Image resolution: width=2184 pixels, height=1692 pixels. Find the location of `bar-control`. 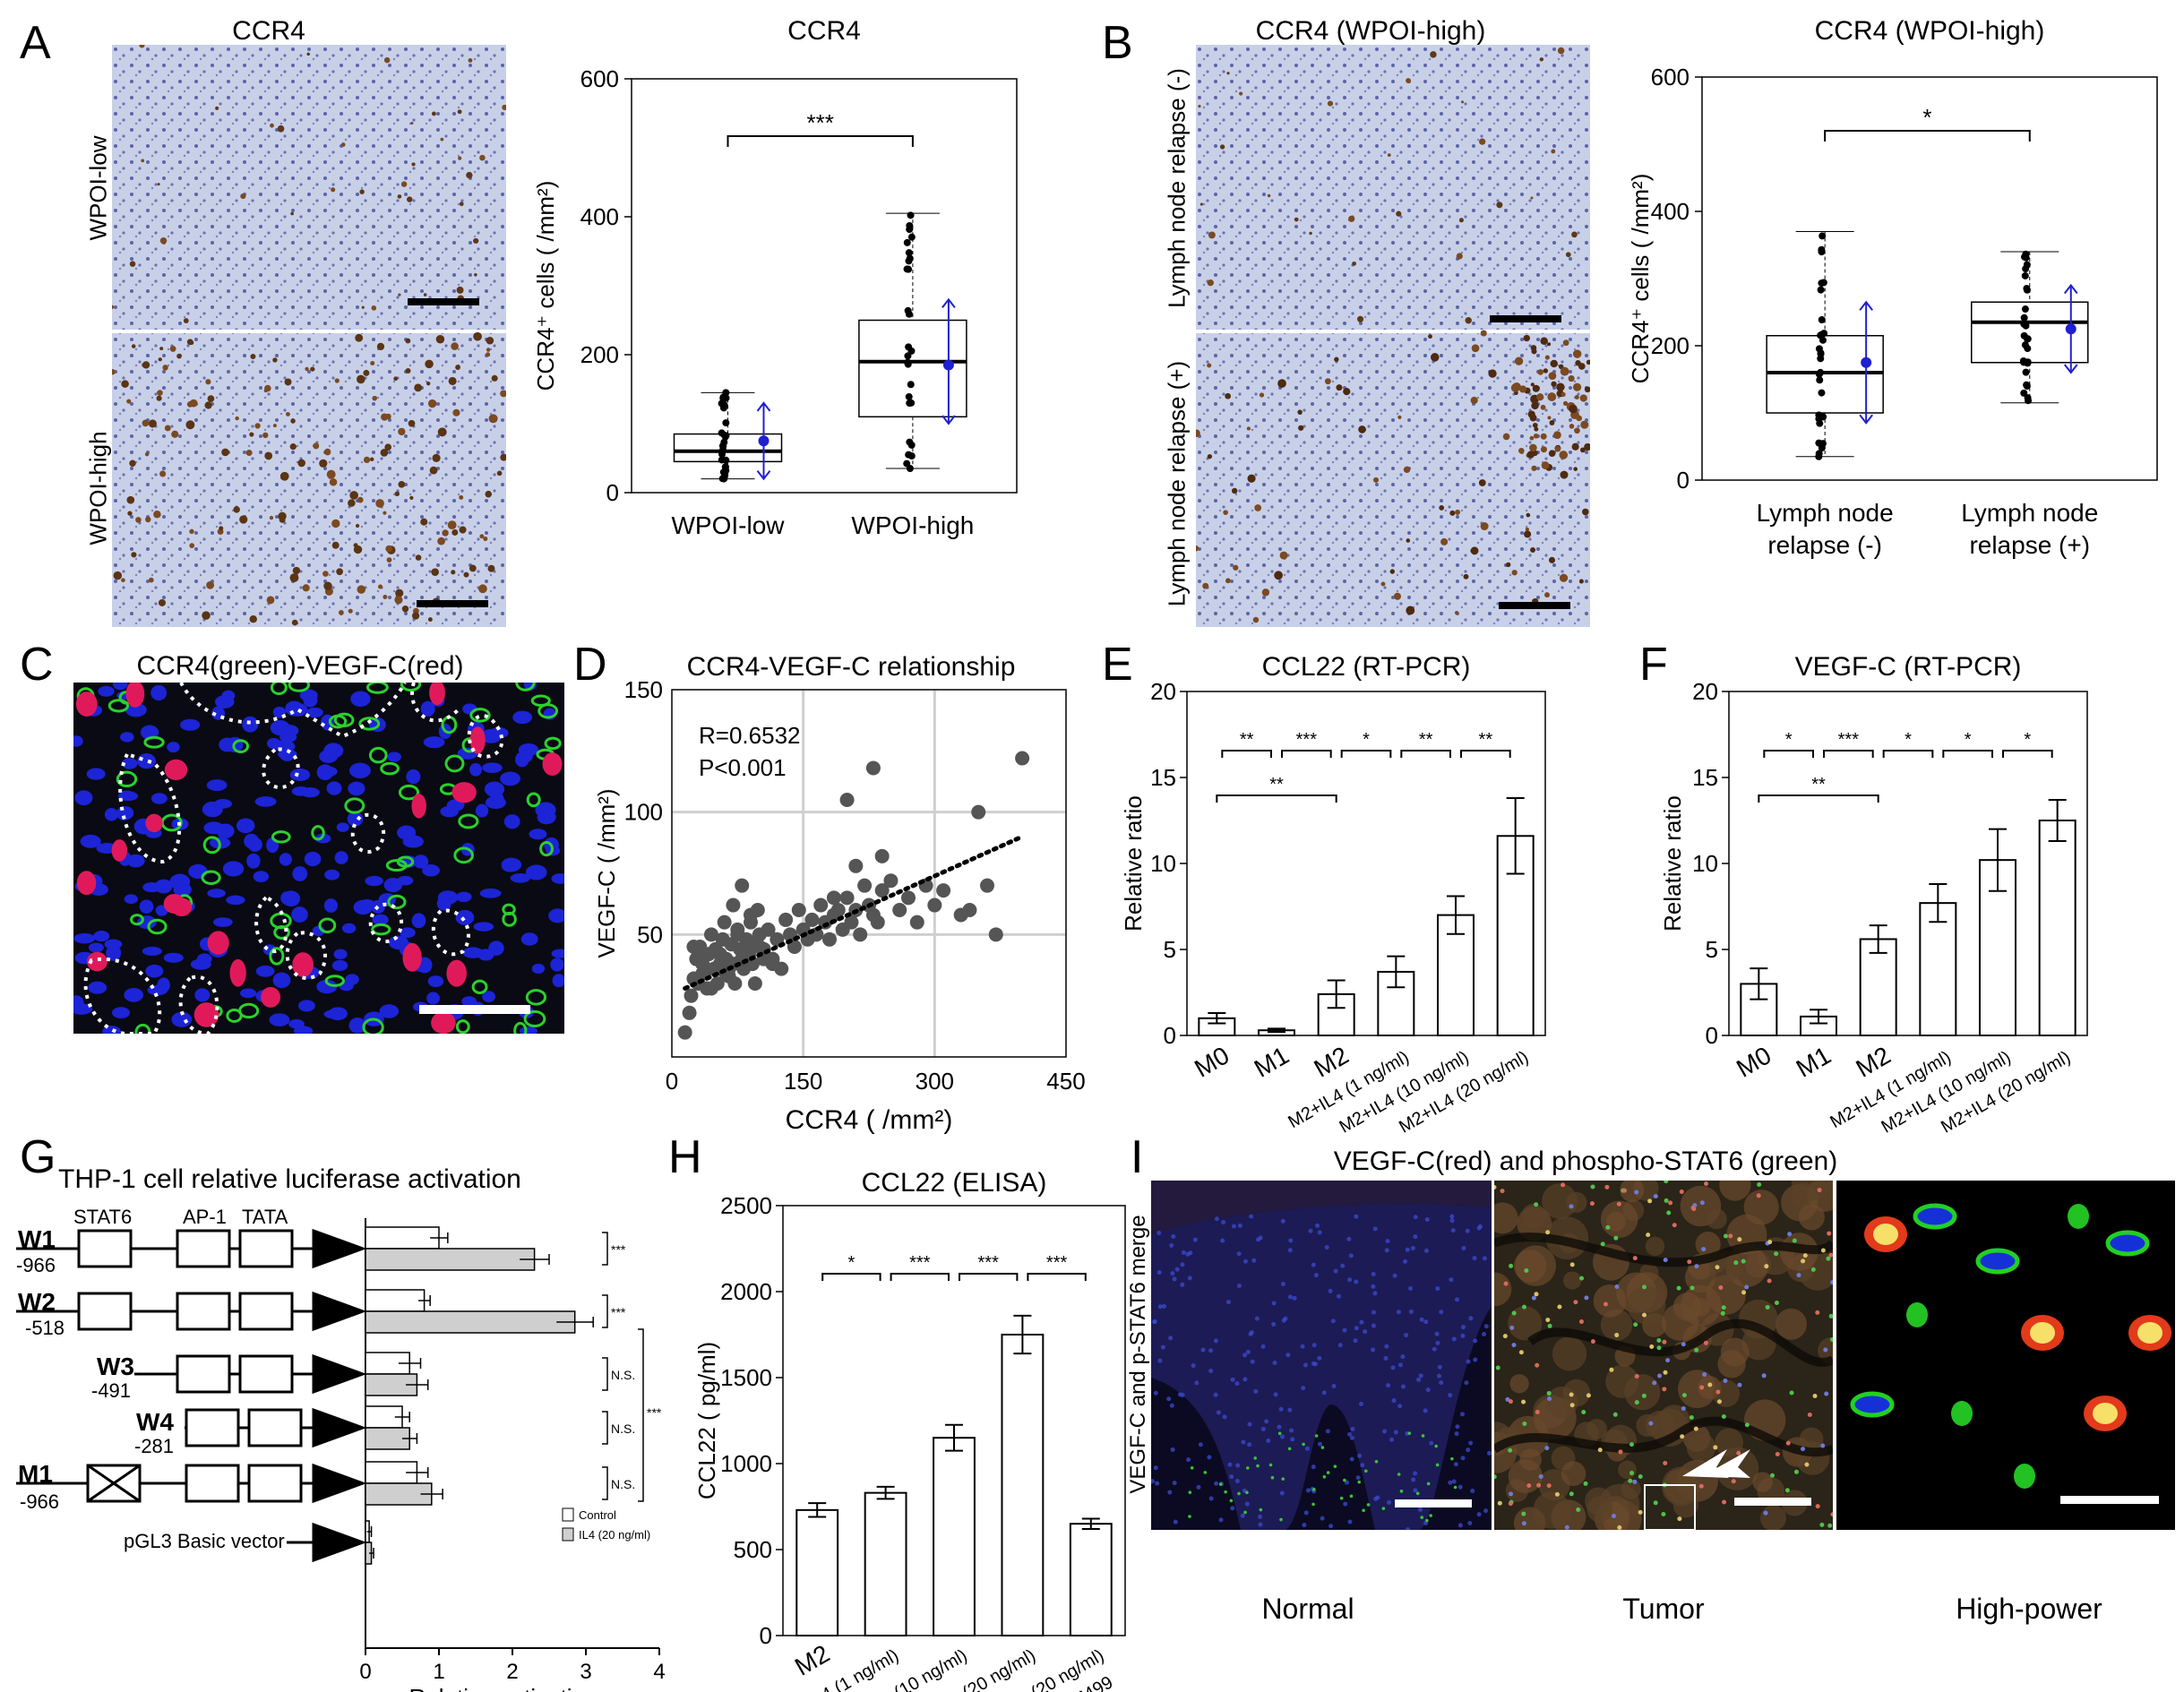

bar-control is located at coordinates (402, 1238).